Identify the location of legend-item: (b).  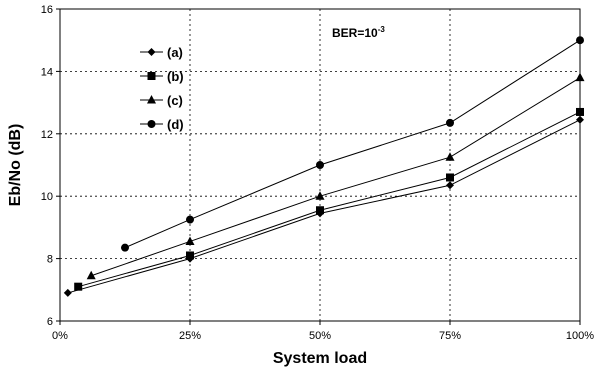
(162, 76).